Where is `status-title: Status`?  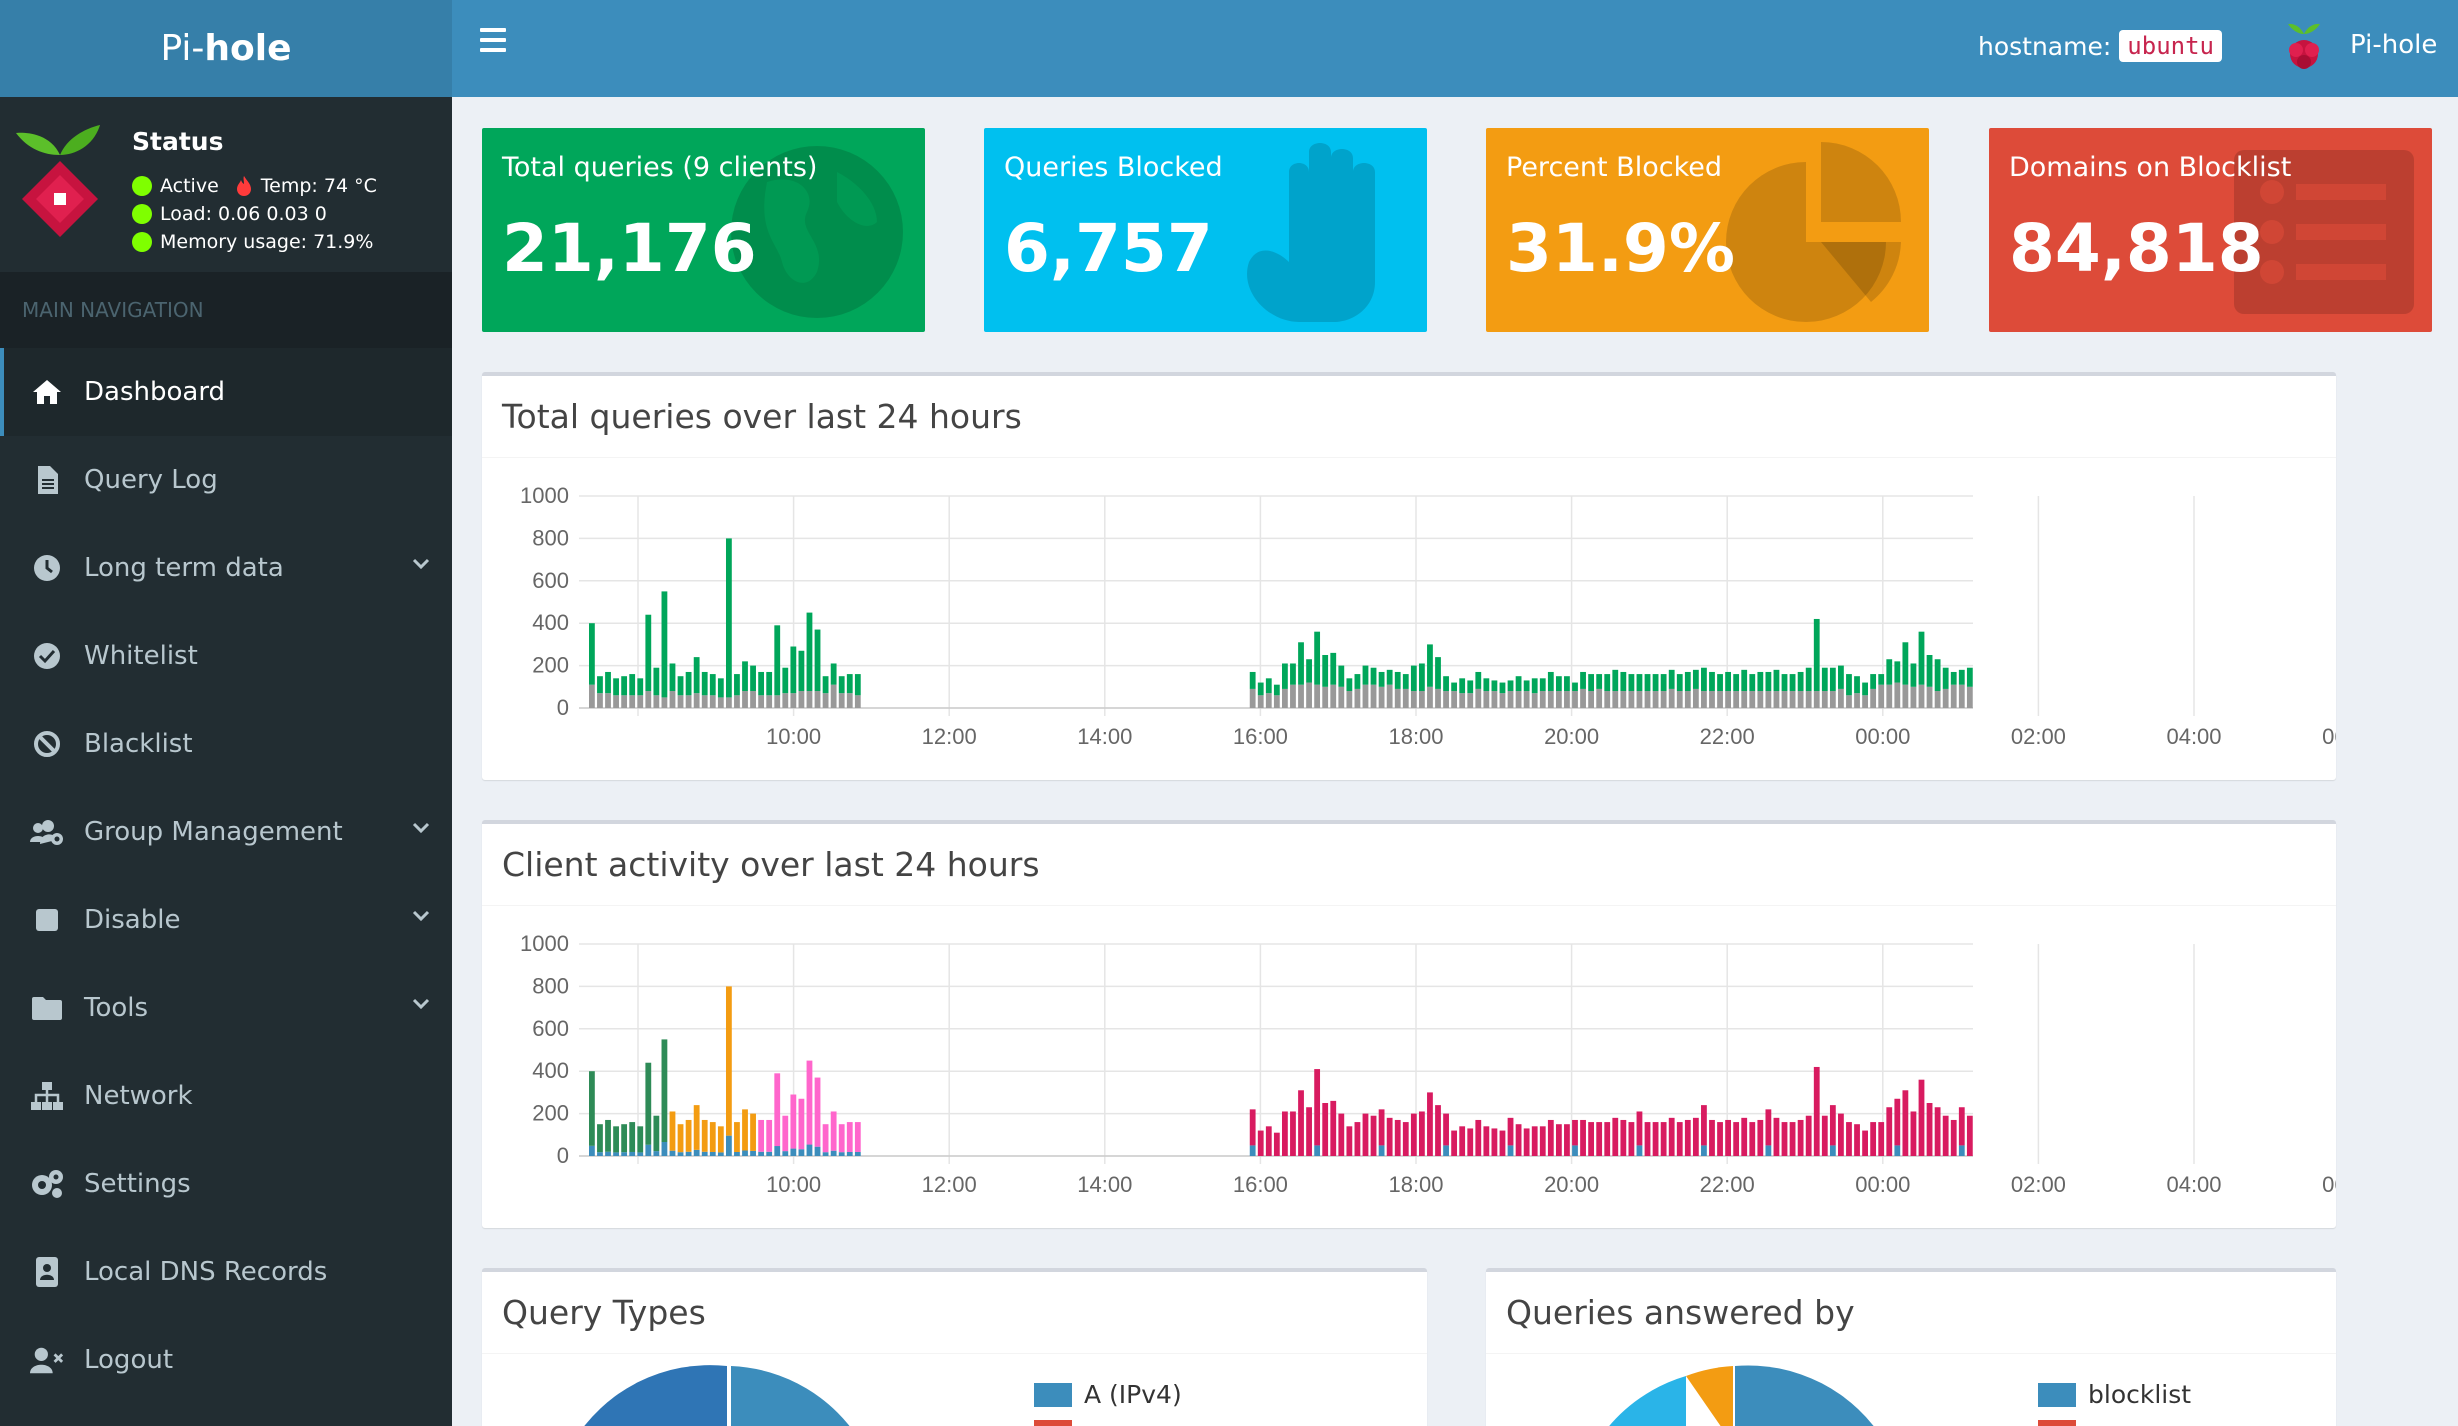
status-title: Status is located at coordinates (178, 141).